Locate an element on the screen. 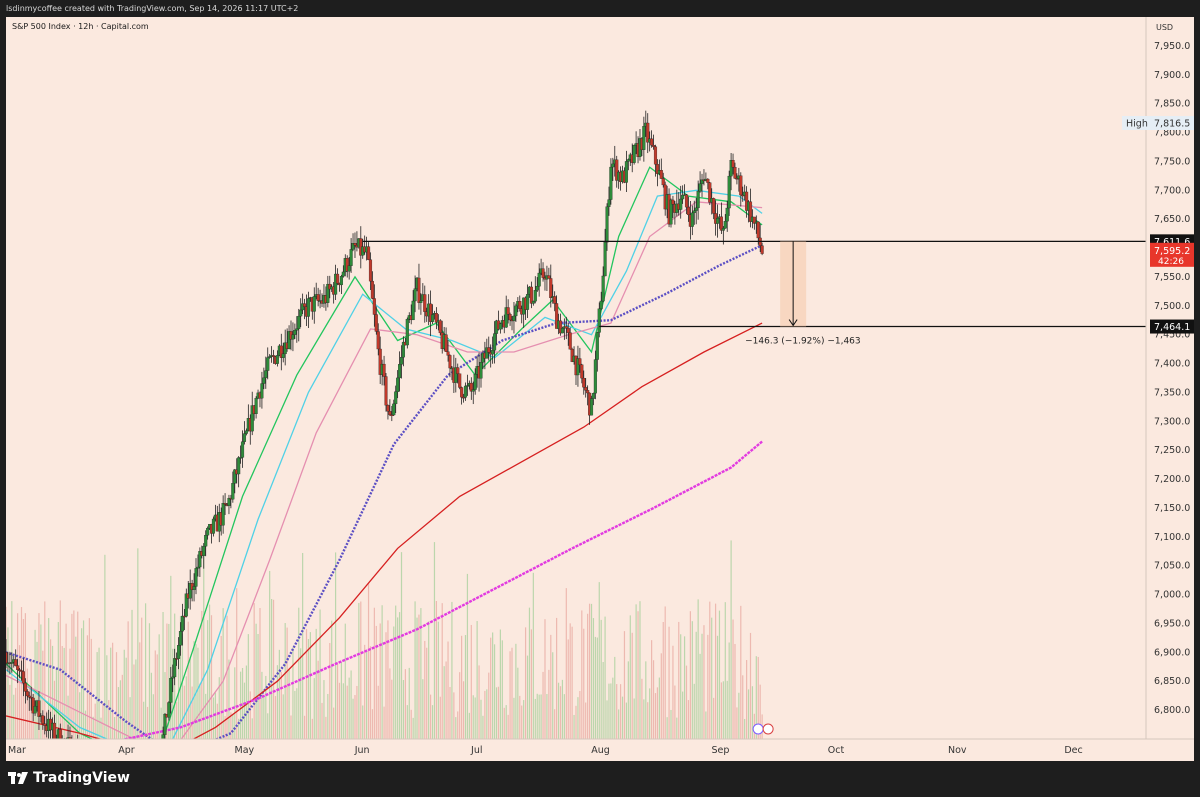 The image size is (1200, 797). tradingview-brand: TradingView is located at coordinates (69, 778).